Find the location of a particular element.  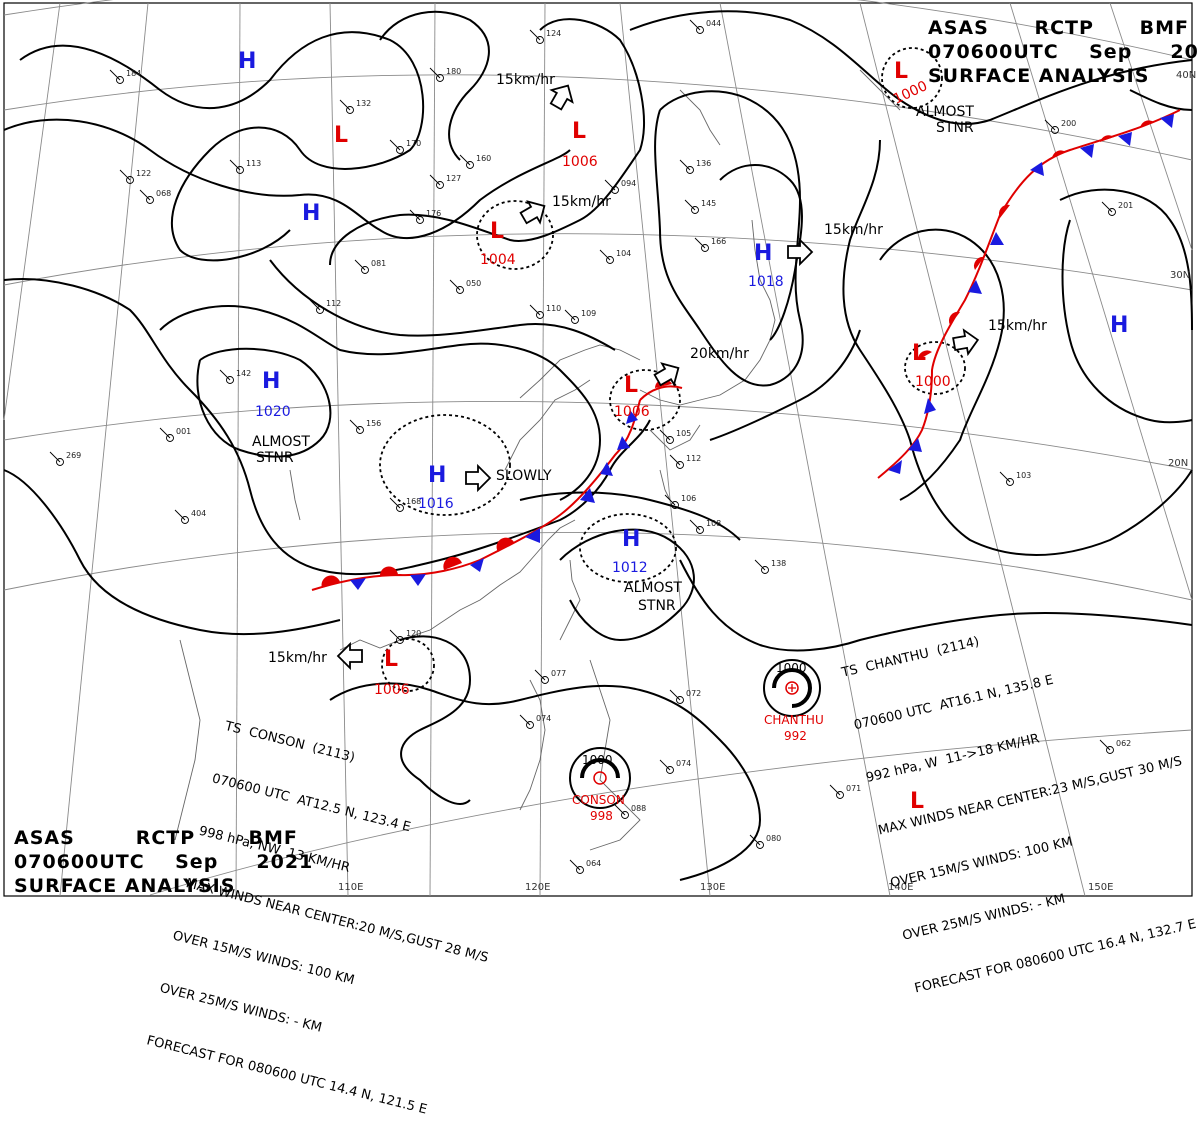

station-pressure: 072 is located at coordinates (693, 693).